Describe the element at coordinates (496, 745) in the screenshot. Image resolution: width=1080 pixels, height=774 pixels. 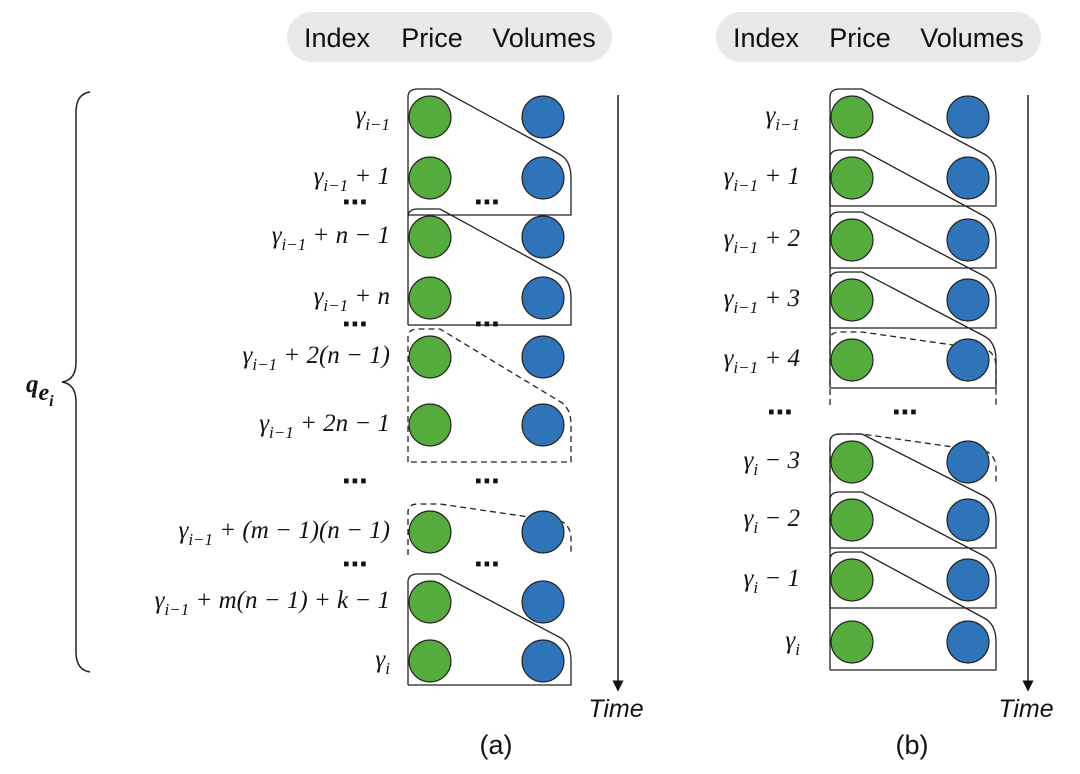
I see `caption: (a)` at that location.